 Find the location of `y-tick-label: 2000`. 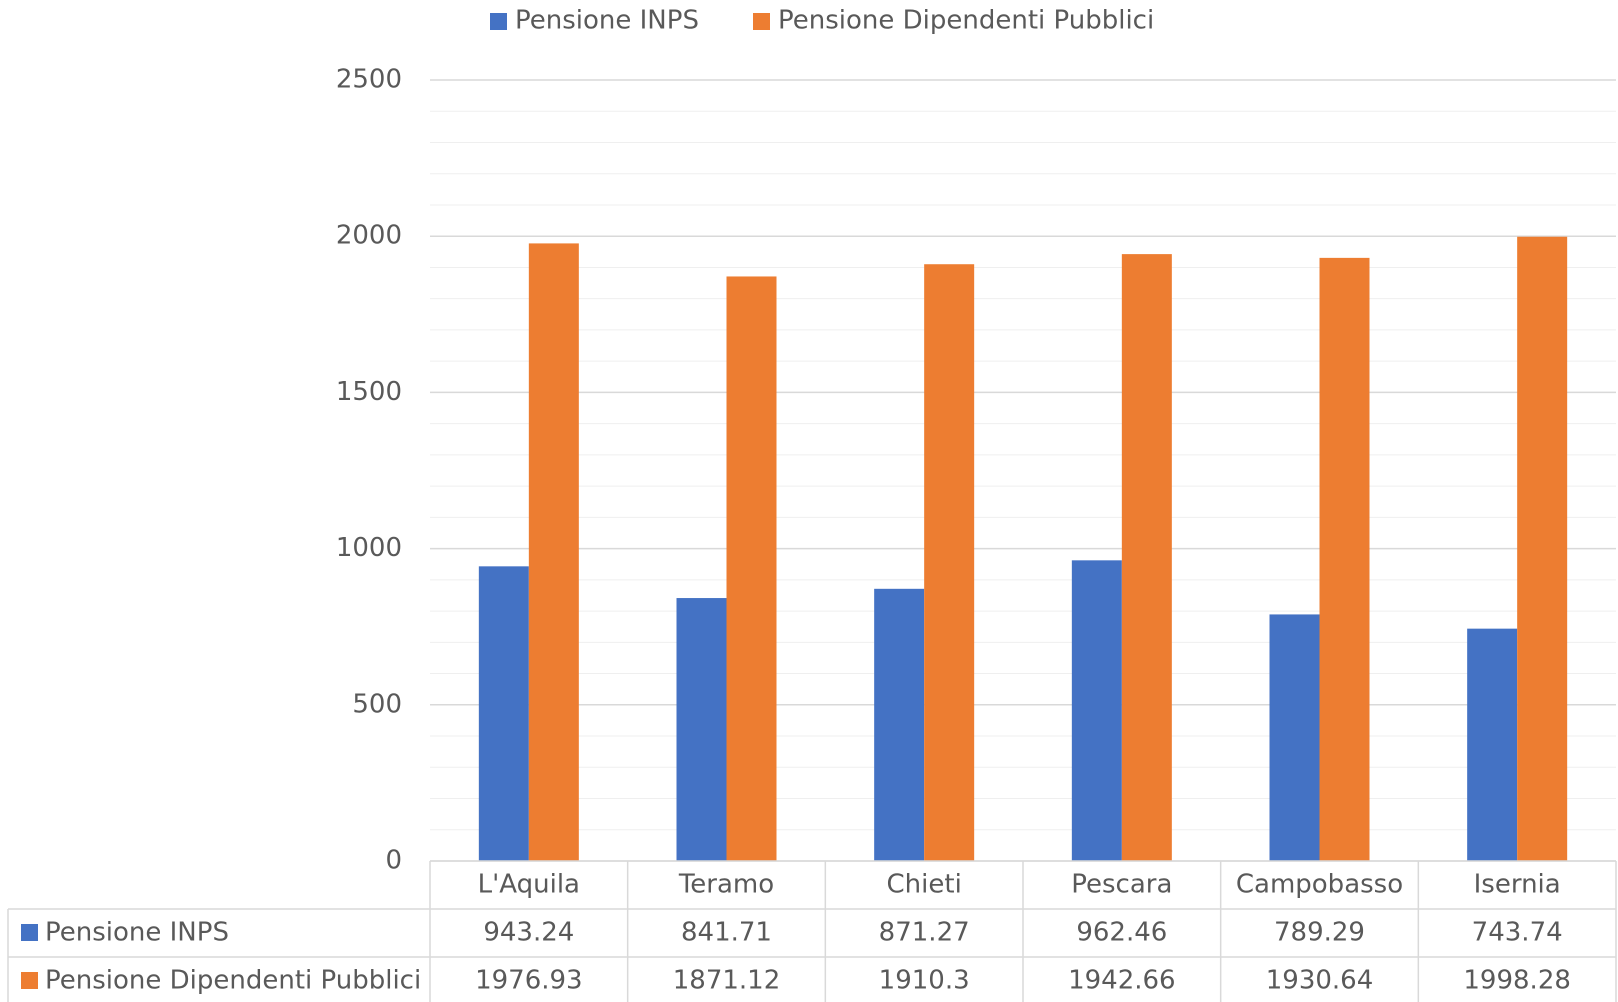

y-tick-label: 2000 is located at coordinates (369, 236).